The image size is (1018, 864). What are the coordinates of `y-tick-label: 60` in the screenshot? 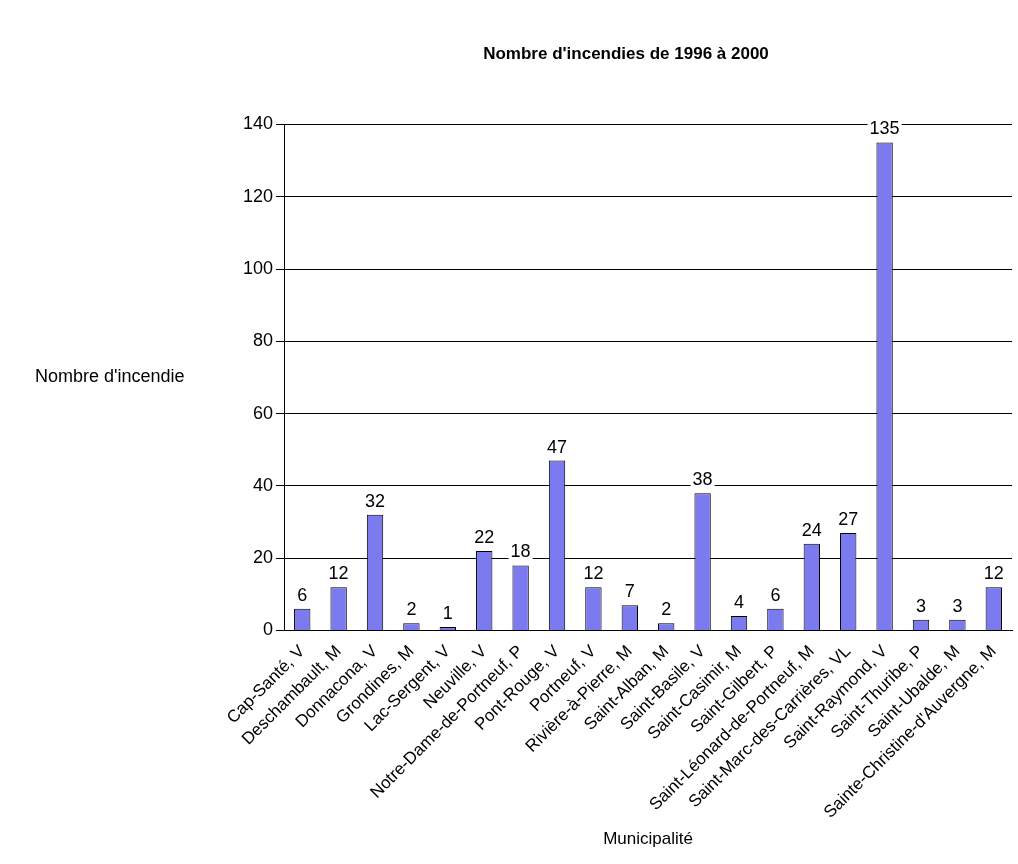 It's located at (263, 412).